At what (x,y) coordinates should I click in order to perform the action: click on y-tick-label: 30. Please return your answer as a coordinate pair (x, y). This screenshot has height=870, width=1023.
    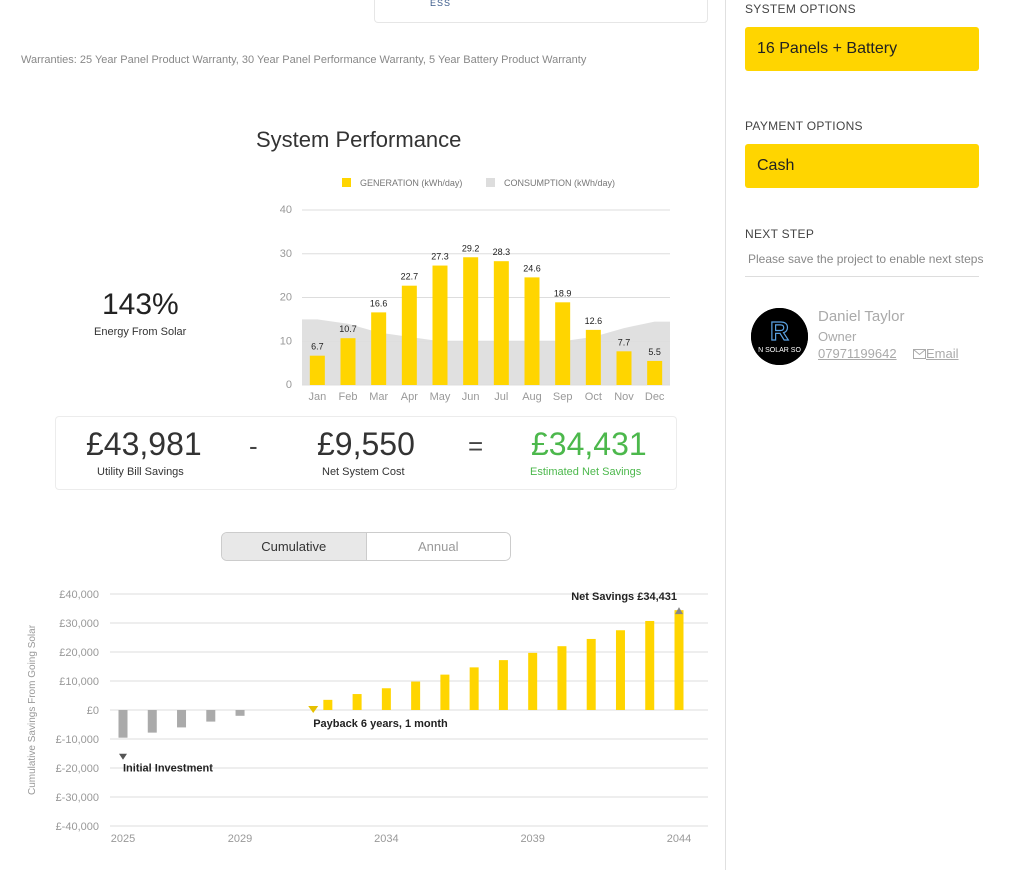
    Looking at the image, I should click on (286, 254).